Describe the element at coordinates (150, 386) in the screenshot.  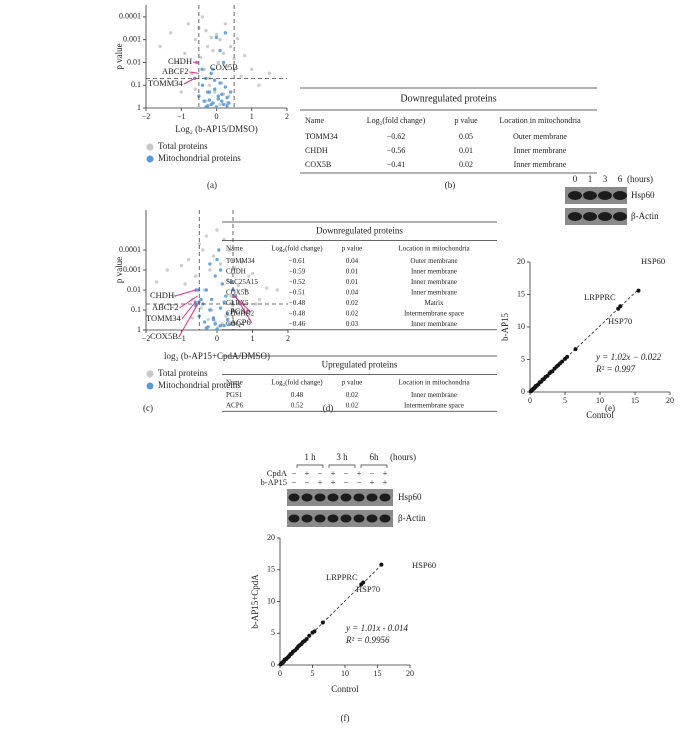
I see `legend-swatch` at that location.